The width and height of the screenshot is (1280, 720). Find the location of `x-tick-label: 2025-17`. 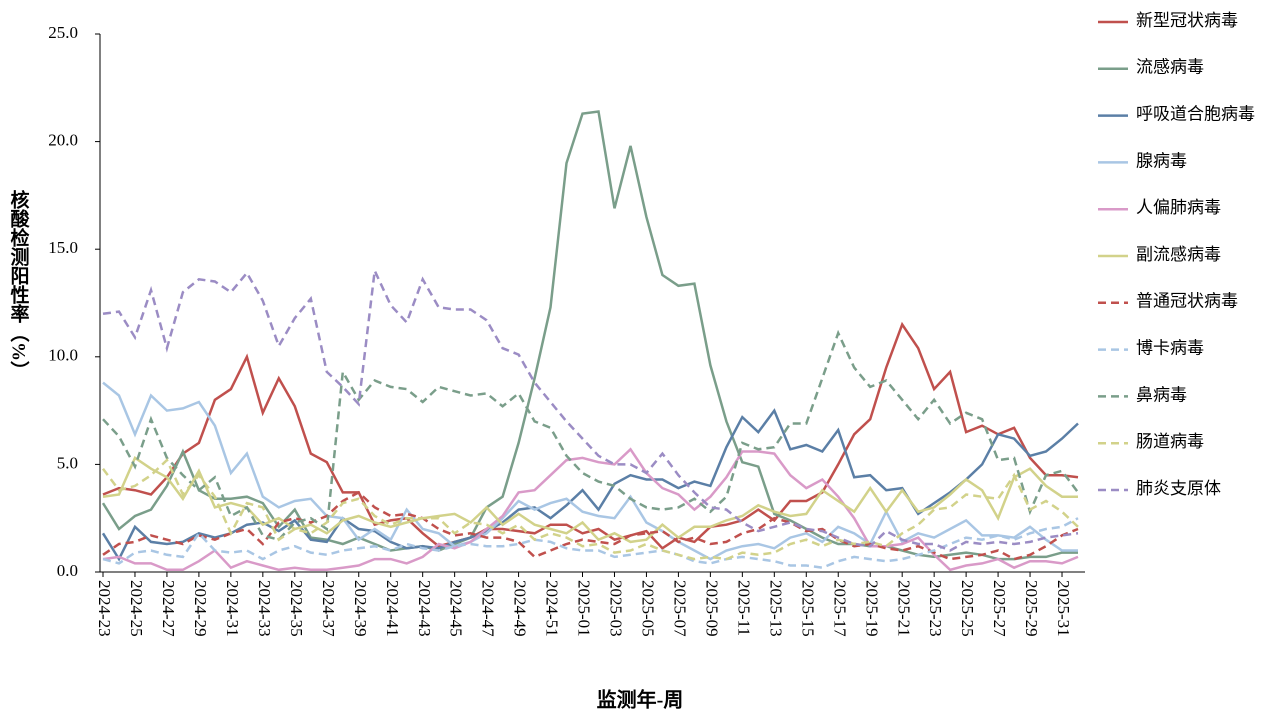

x-tick-label: 2025-17 is located at coordinates (839, 608).